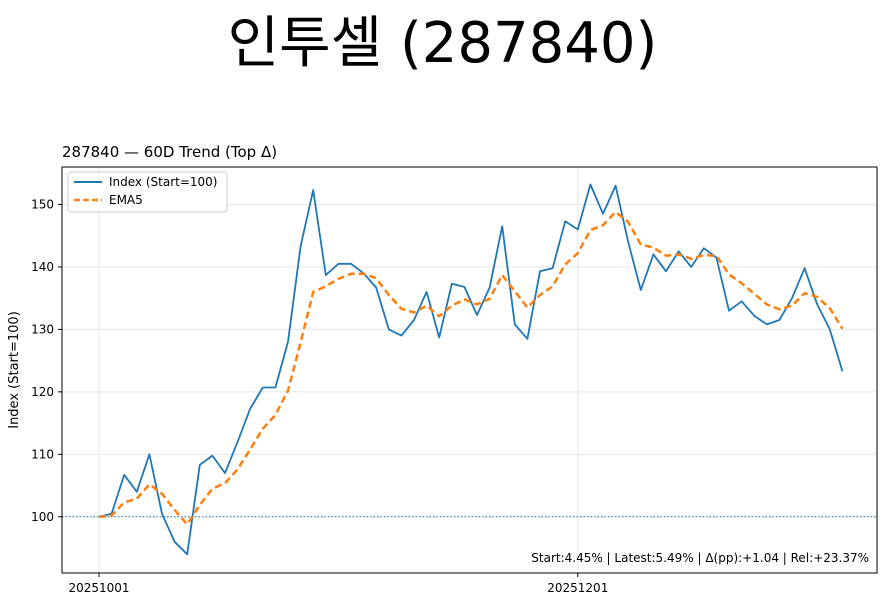 The width and height of the screenshot is (885, 605). Describe the element at coordinates (42, 329) in the screenshot. I see `y-tick-label: 130` at that location.